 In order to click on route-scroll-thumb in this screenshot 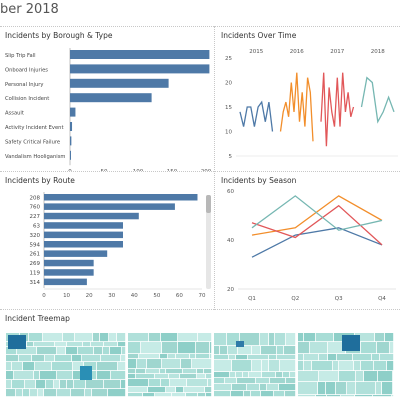, I will do `click(208, 204)`.